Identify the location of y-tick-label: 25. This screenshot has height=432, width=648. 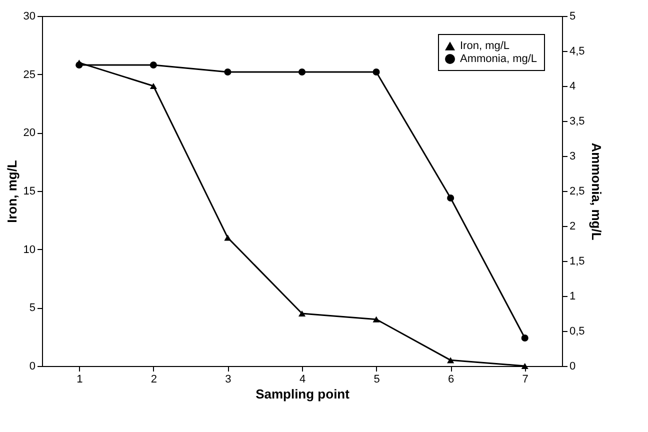
(29, 74).